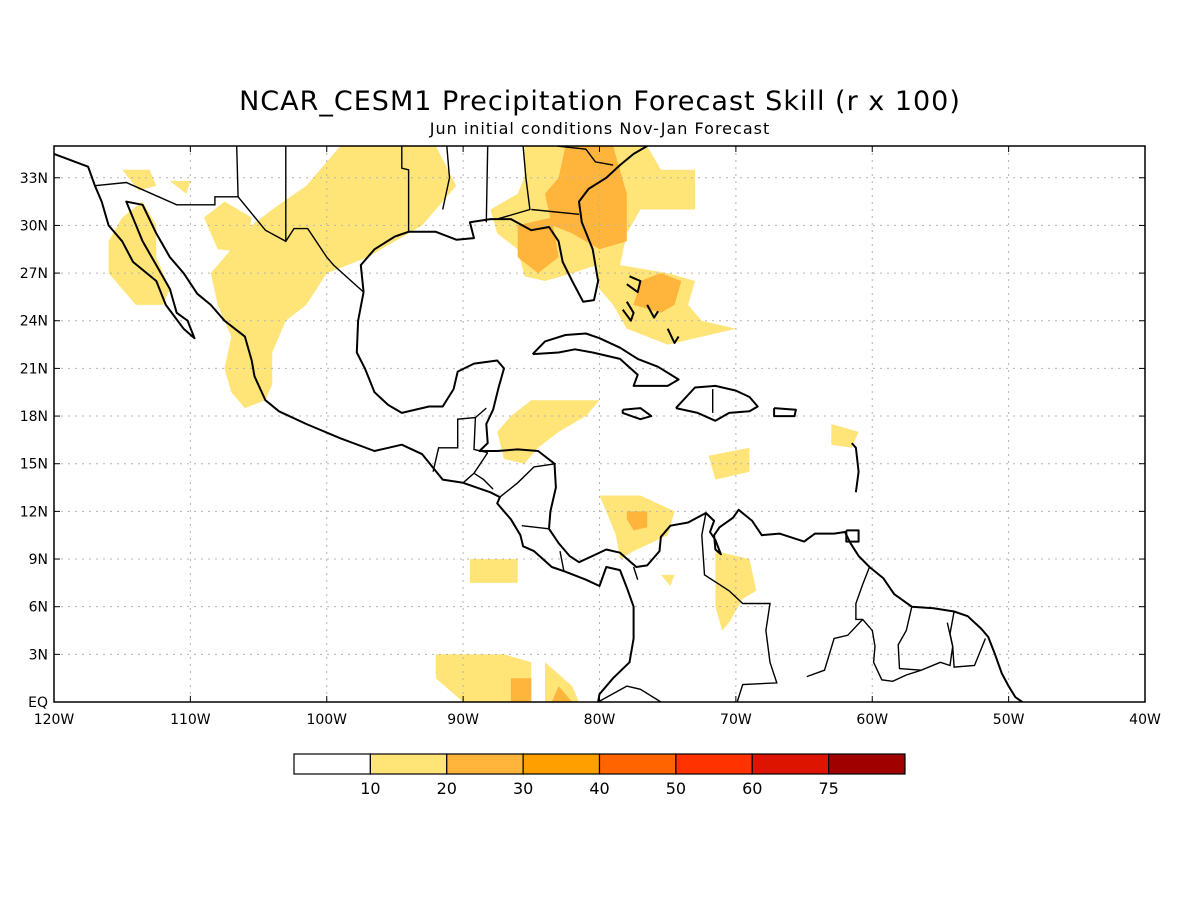 Image resolution: width=1200 pixels, height=900 pixels. What do you see at coordinates (736, 720) in the screenshot?
I see `lon-tick-label-5: 70W` at bounding box center [736, 720].